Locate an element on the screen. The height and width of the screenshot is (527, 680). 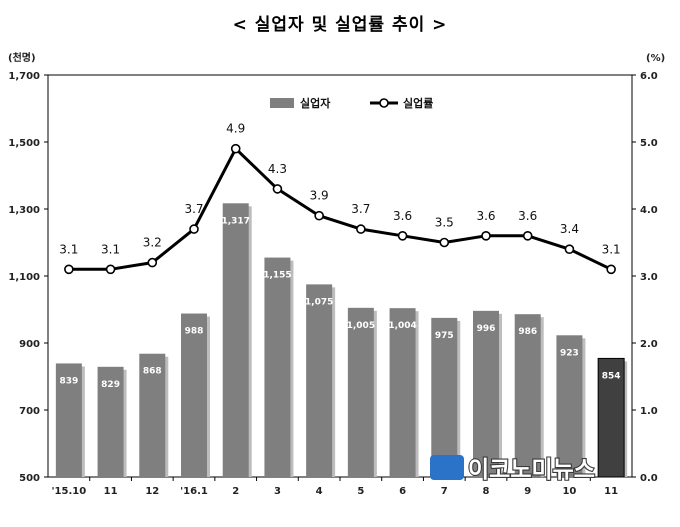
legend: 실업자 실업률 is located at coordinates (351, 103).